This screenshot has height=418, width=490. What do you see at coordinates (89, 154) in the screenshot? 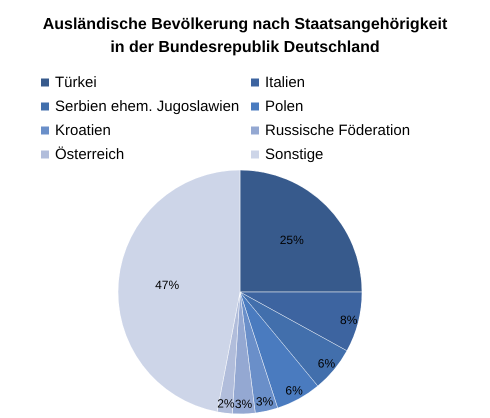
I see `legend-label: Österreich` at bounding box center [89, 154].